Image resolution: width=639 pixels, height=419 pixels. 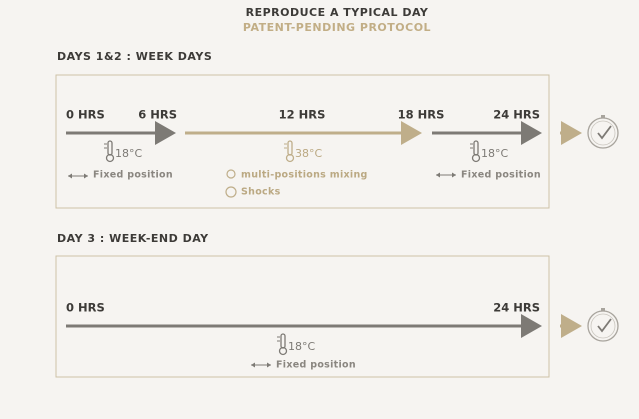 What do you see at coordinates (337, 27) in the screenshot?
I see `subtitle: PATENT-PENDING PROTOCOL` at bounding box center [337, 27].